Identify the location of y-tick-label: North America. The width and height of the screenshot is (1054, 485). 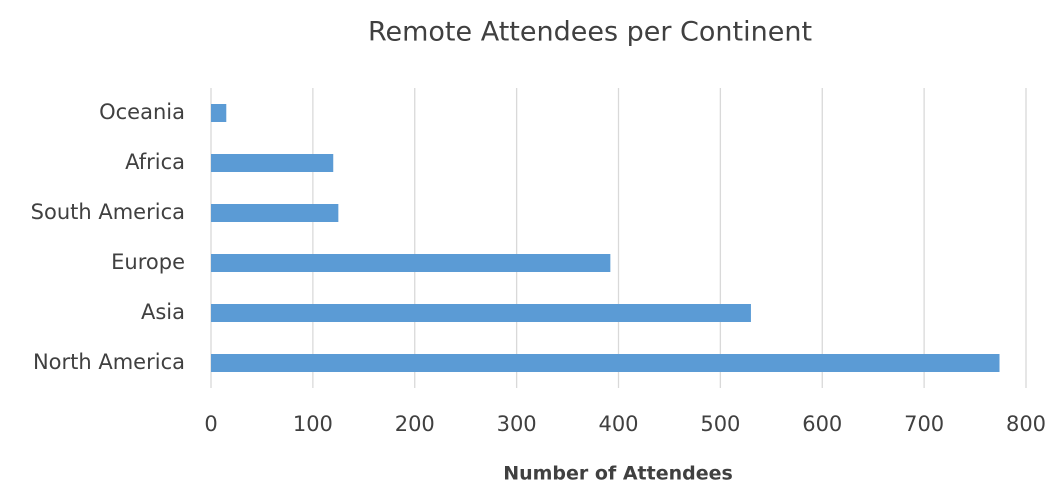
(109, 362).